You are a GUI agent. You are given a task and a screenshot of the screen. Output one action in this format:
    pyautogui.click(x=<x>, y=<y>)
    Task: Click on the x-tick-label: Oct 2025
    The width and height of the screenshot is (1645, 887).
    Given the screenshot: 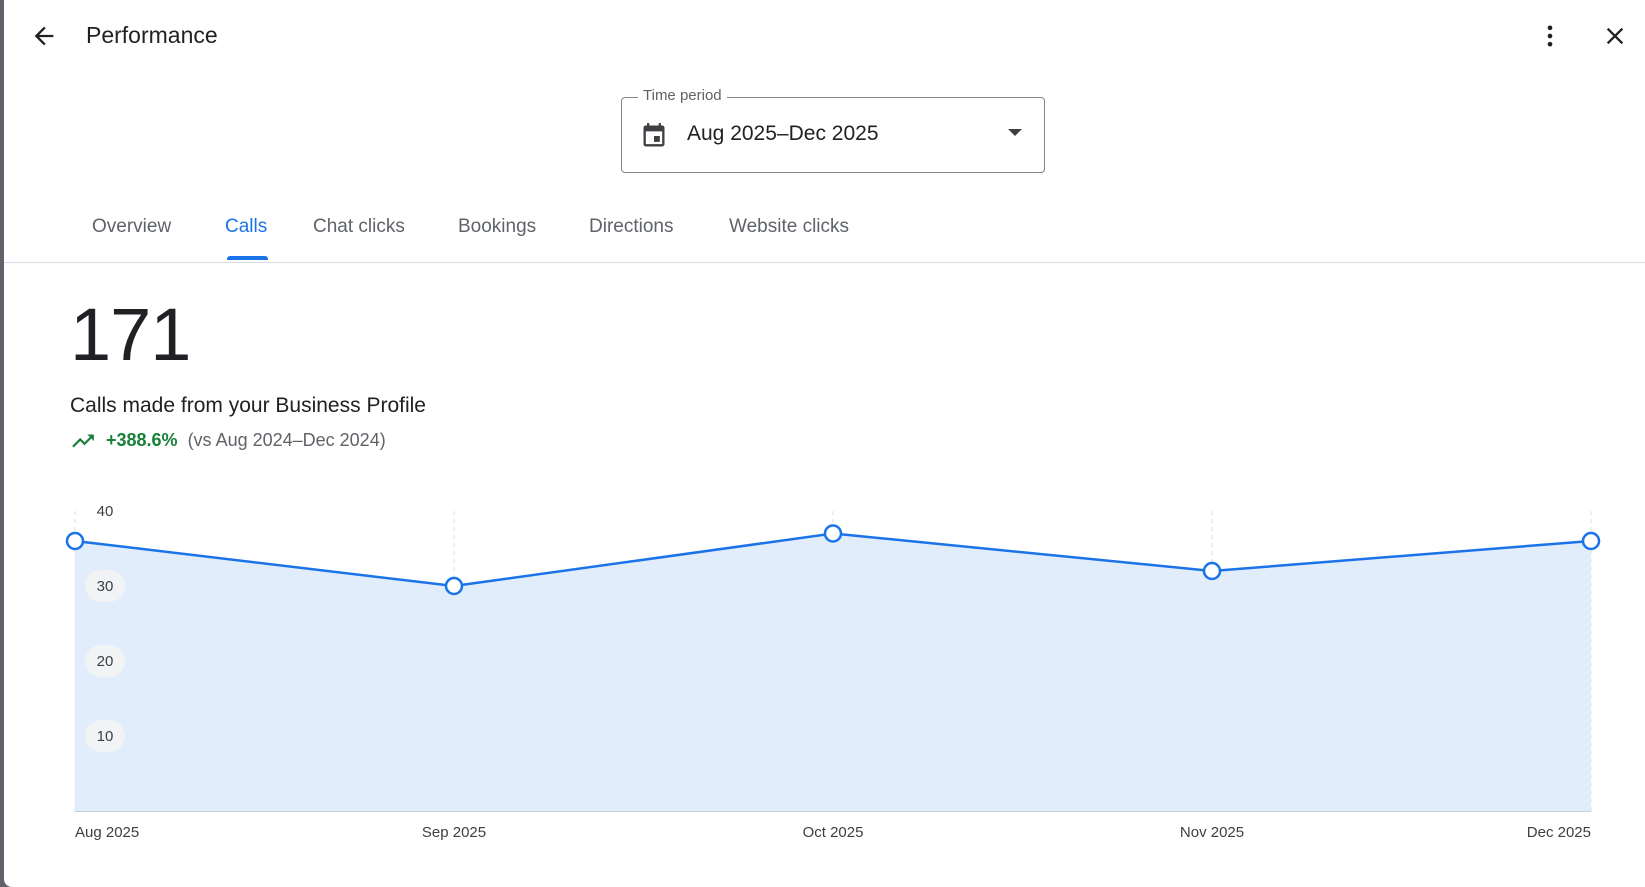 What is the action you would take?
    pyautogui.click(x=833, y=832)
    